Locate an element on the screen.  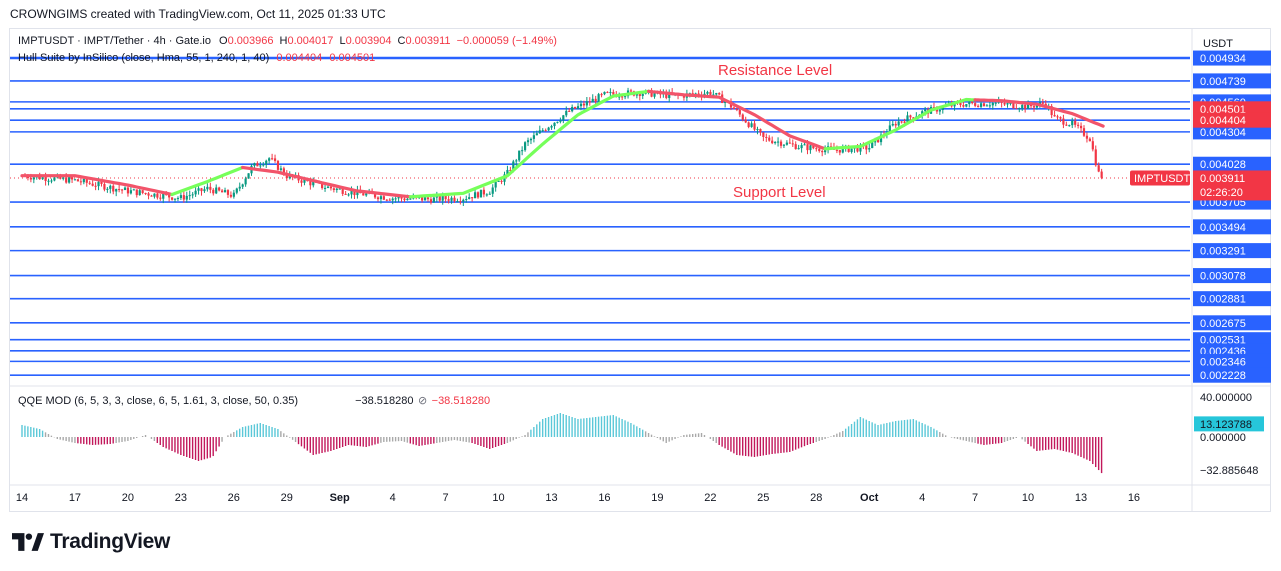
hull-value-tag is located at coordinates (1232, 120).